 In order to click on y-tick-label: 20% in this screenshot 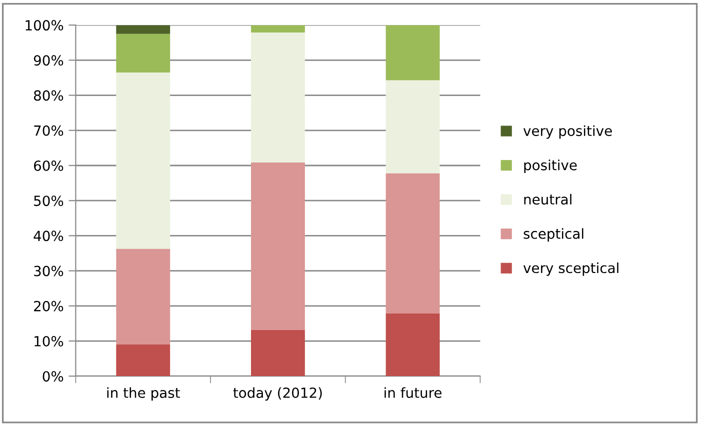, I will do `click(49, 306)`.